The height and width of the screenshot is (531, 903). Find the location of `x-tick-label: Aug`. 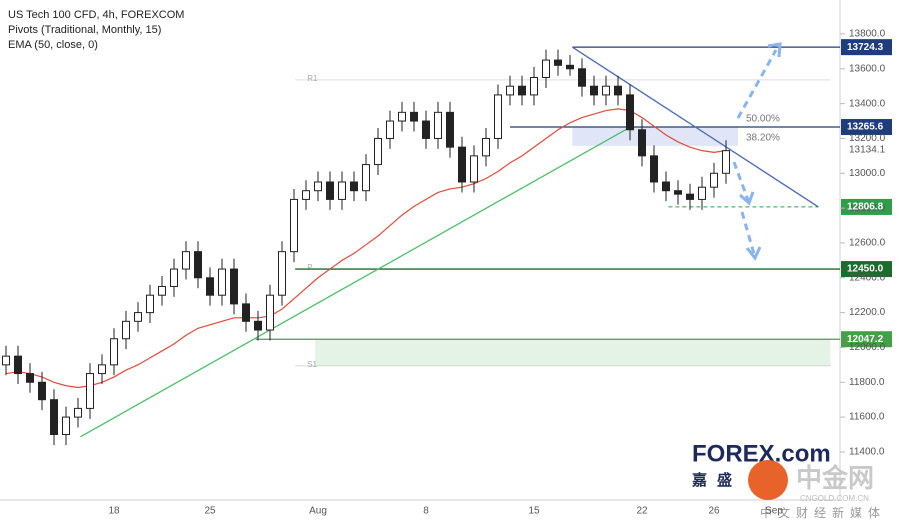

x-tick-label: Aug is located at coordinates (318, 511).